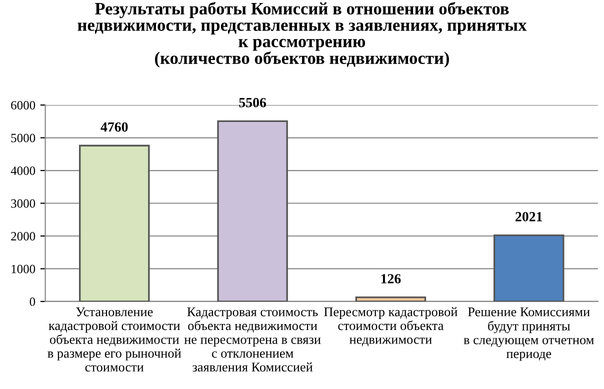  I want to click on x-tick-label: Пересмотр кадастровой стоимости объекта недвижимости, so click(391, 326).